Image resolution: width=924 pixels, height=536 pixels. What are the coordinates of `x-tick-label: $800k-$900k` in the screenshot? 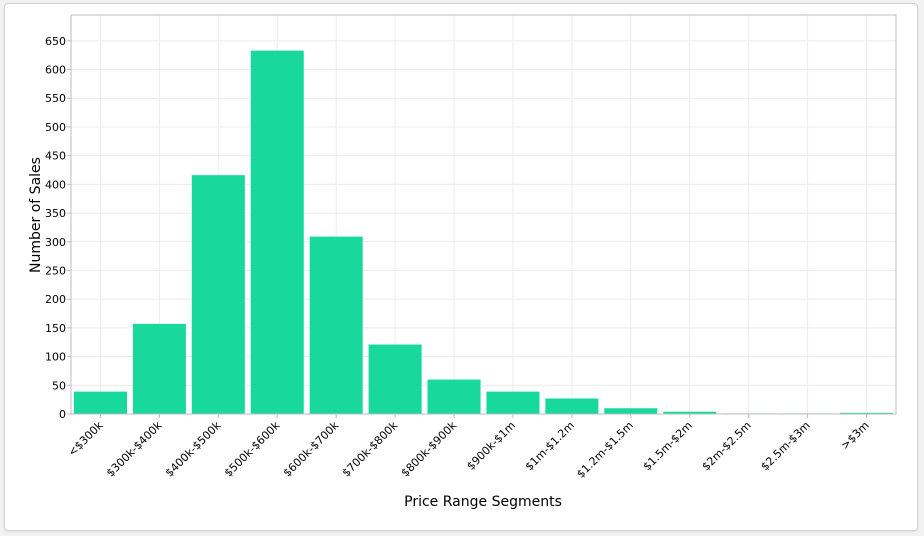 It's located at (429, 448).